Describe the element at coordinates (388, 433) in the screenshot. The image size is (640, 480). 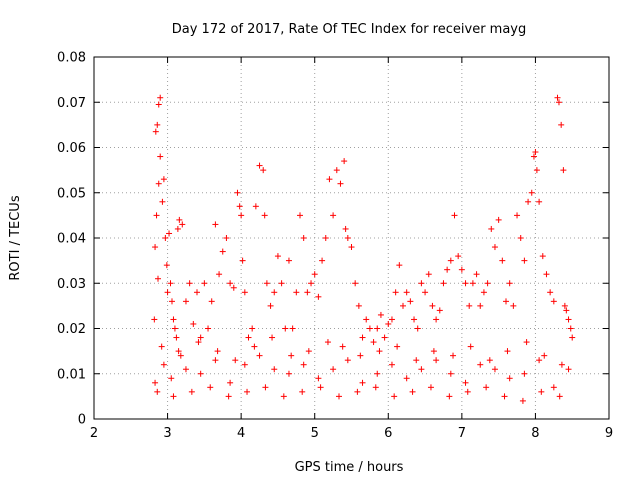
I see `x-tick-label: 6` at that location.